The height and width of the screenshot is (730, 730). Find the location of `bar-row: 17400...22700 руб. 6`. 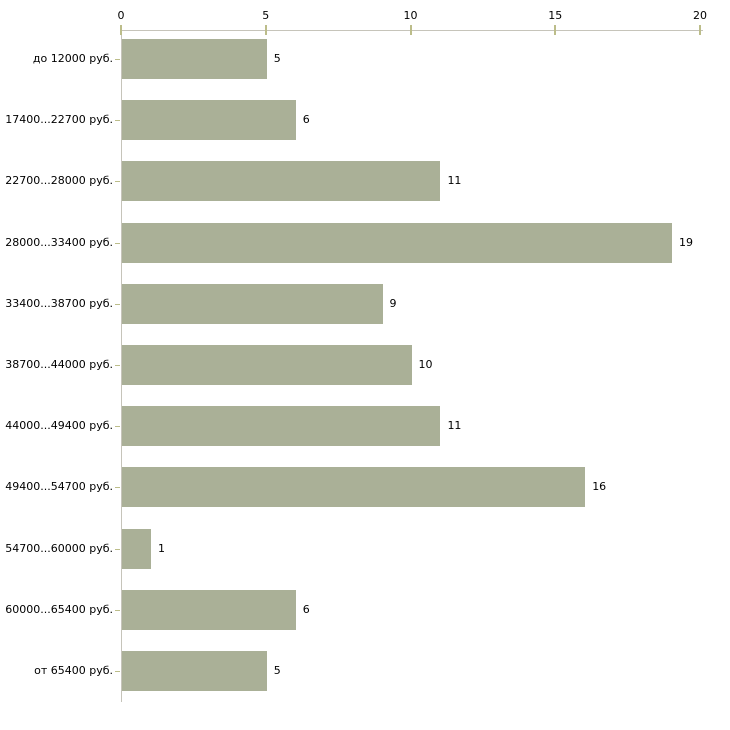

bar-row: 17400...22700 руб. 6 is located at coordinates (365, 120).